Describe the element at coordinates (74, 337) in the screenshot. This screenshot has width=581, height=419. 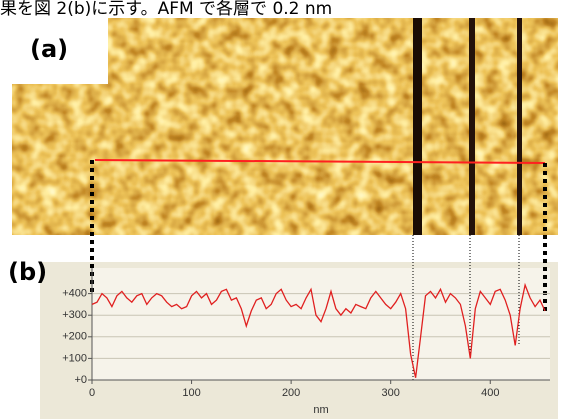
I see `y-tick-label: +200` at that location.